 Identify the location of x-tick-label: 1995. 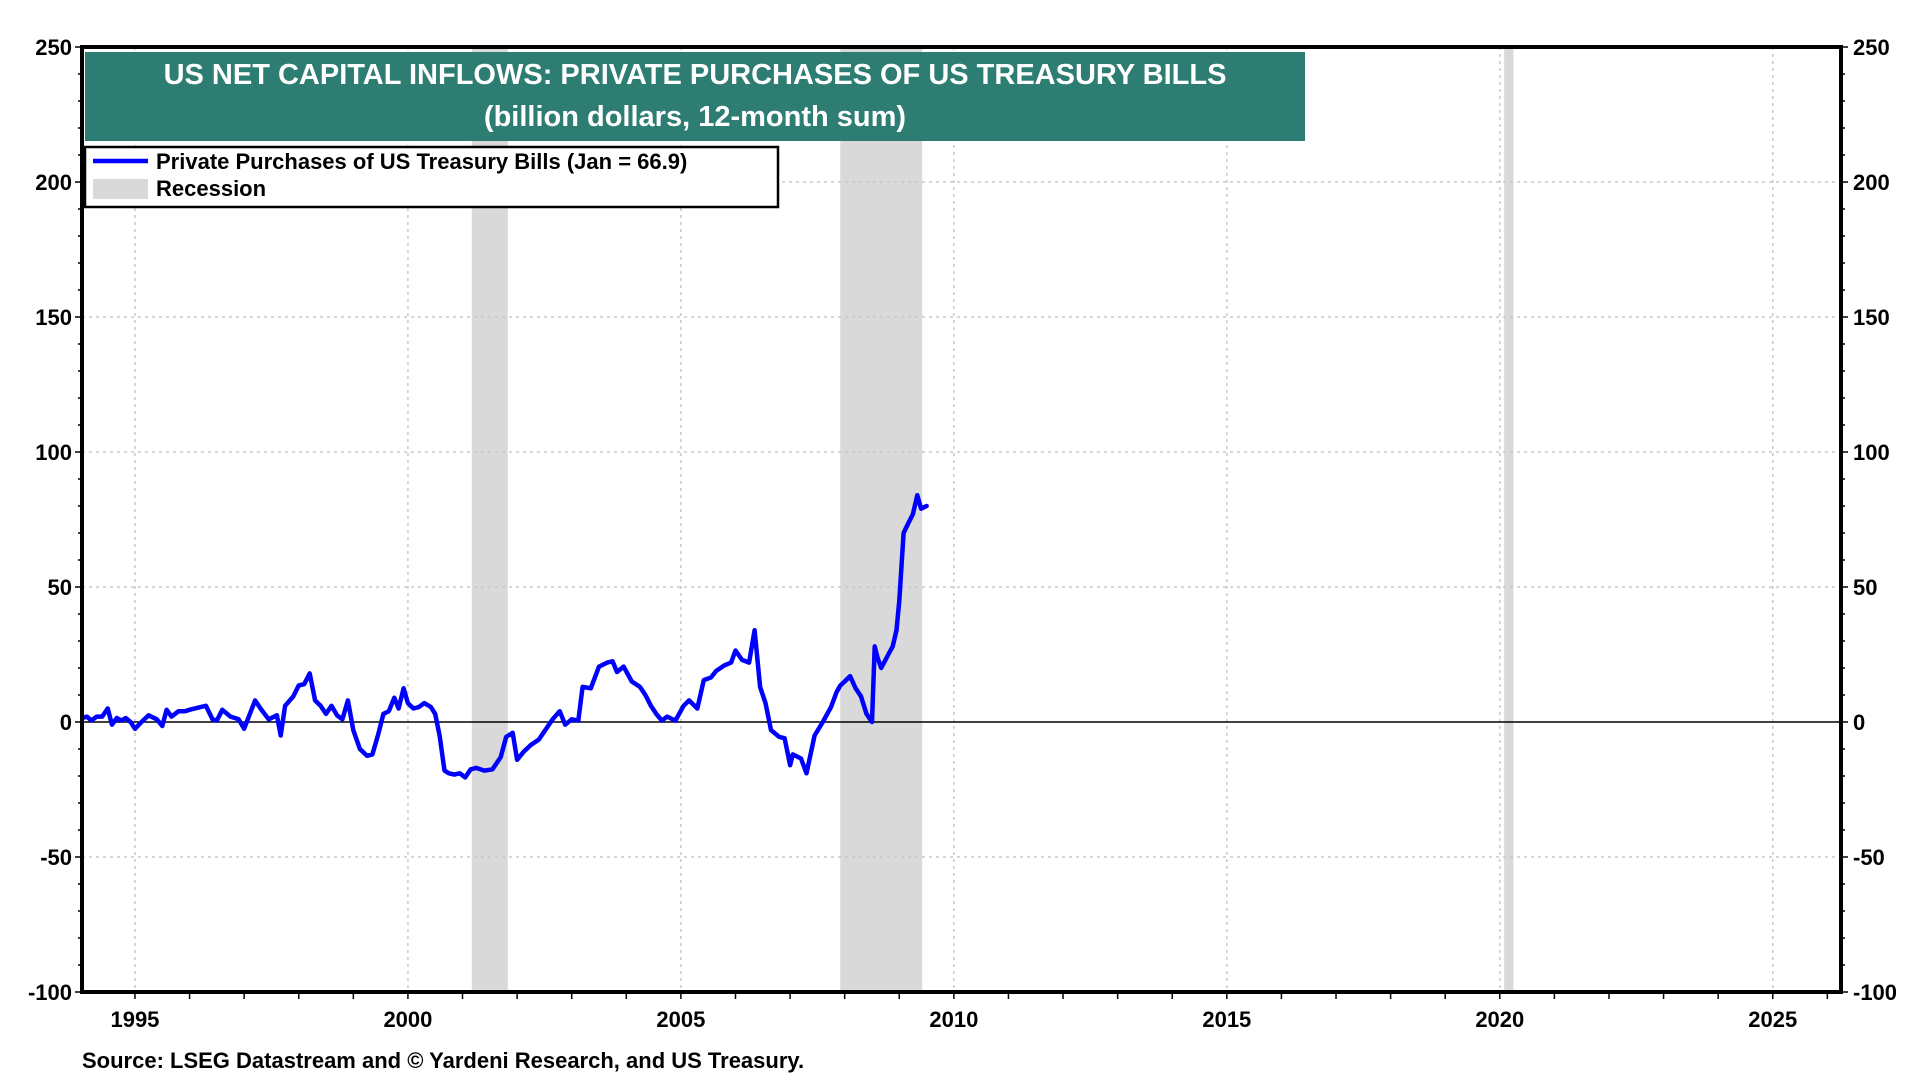
(134, 1019).